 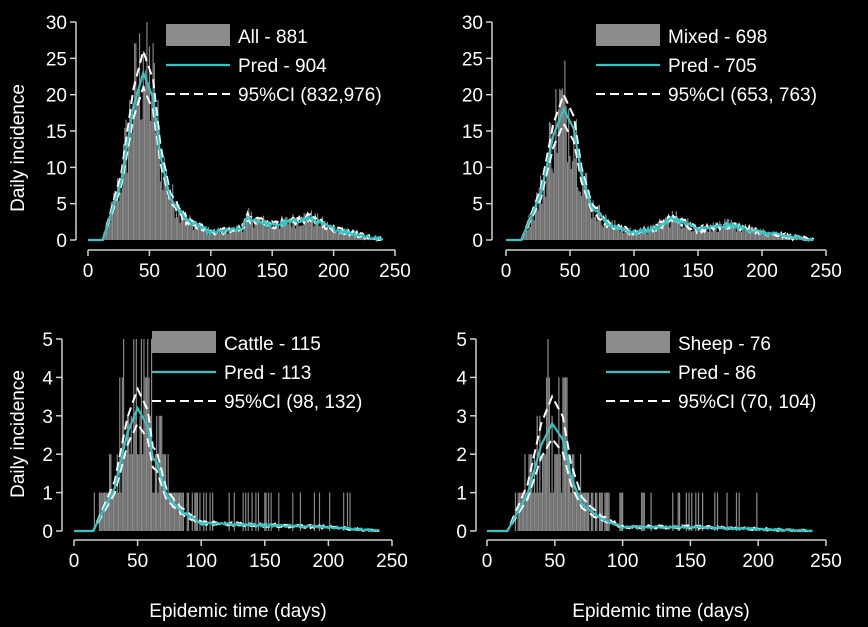 I want to click on legend-entry: 95%CI (653, 763), so click(x=742, y=95).